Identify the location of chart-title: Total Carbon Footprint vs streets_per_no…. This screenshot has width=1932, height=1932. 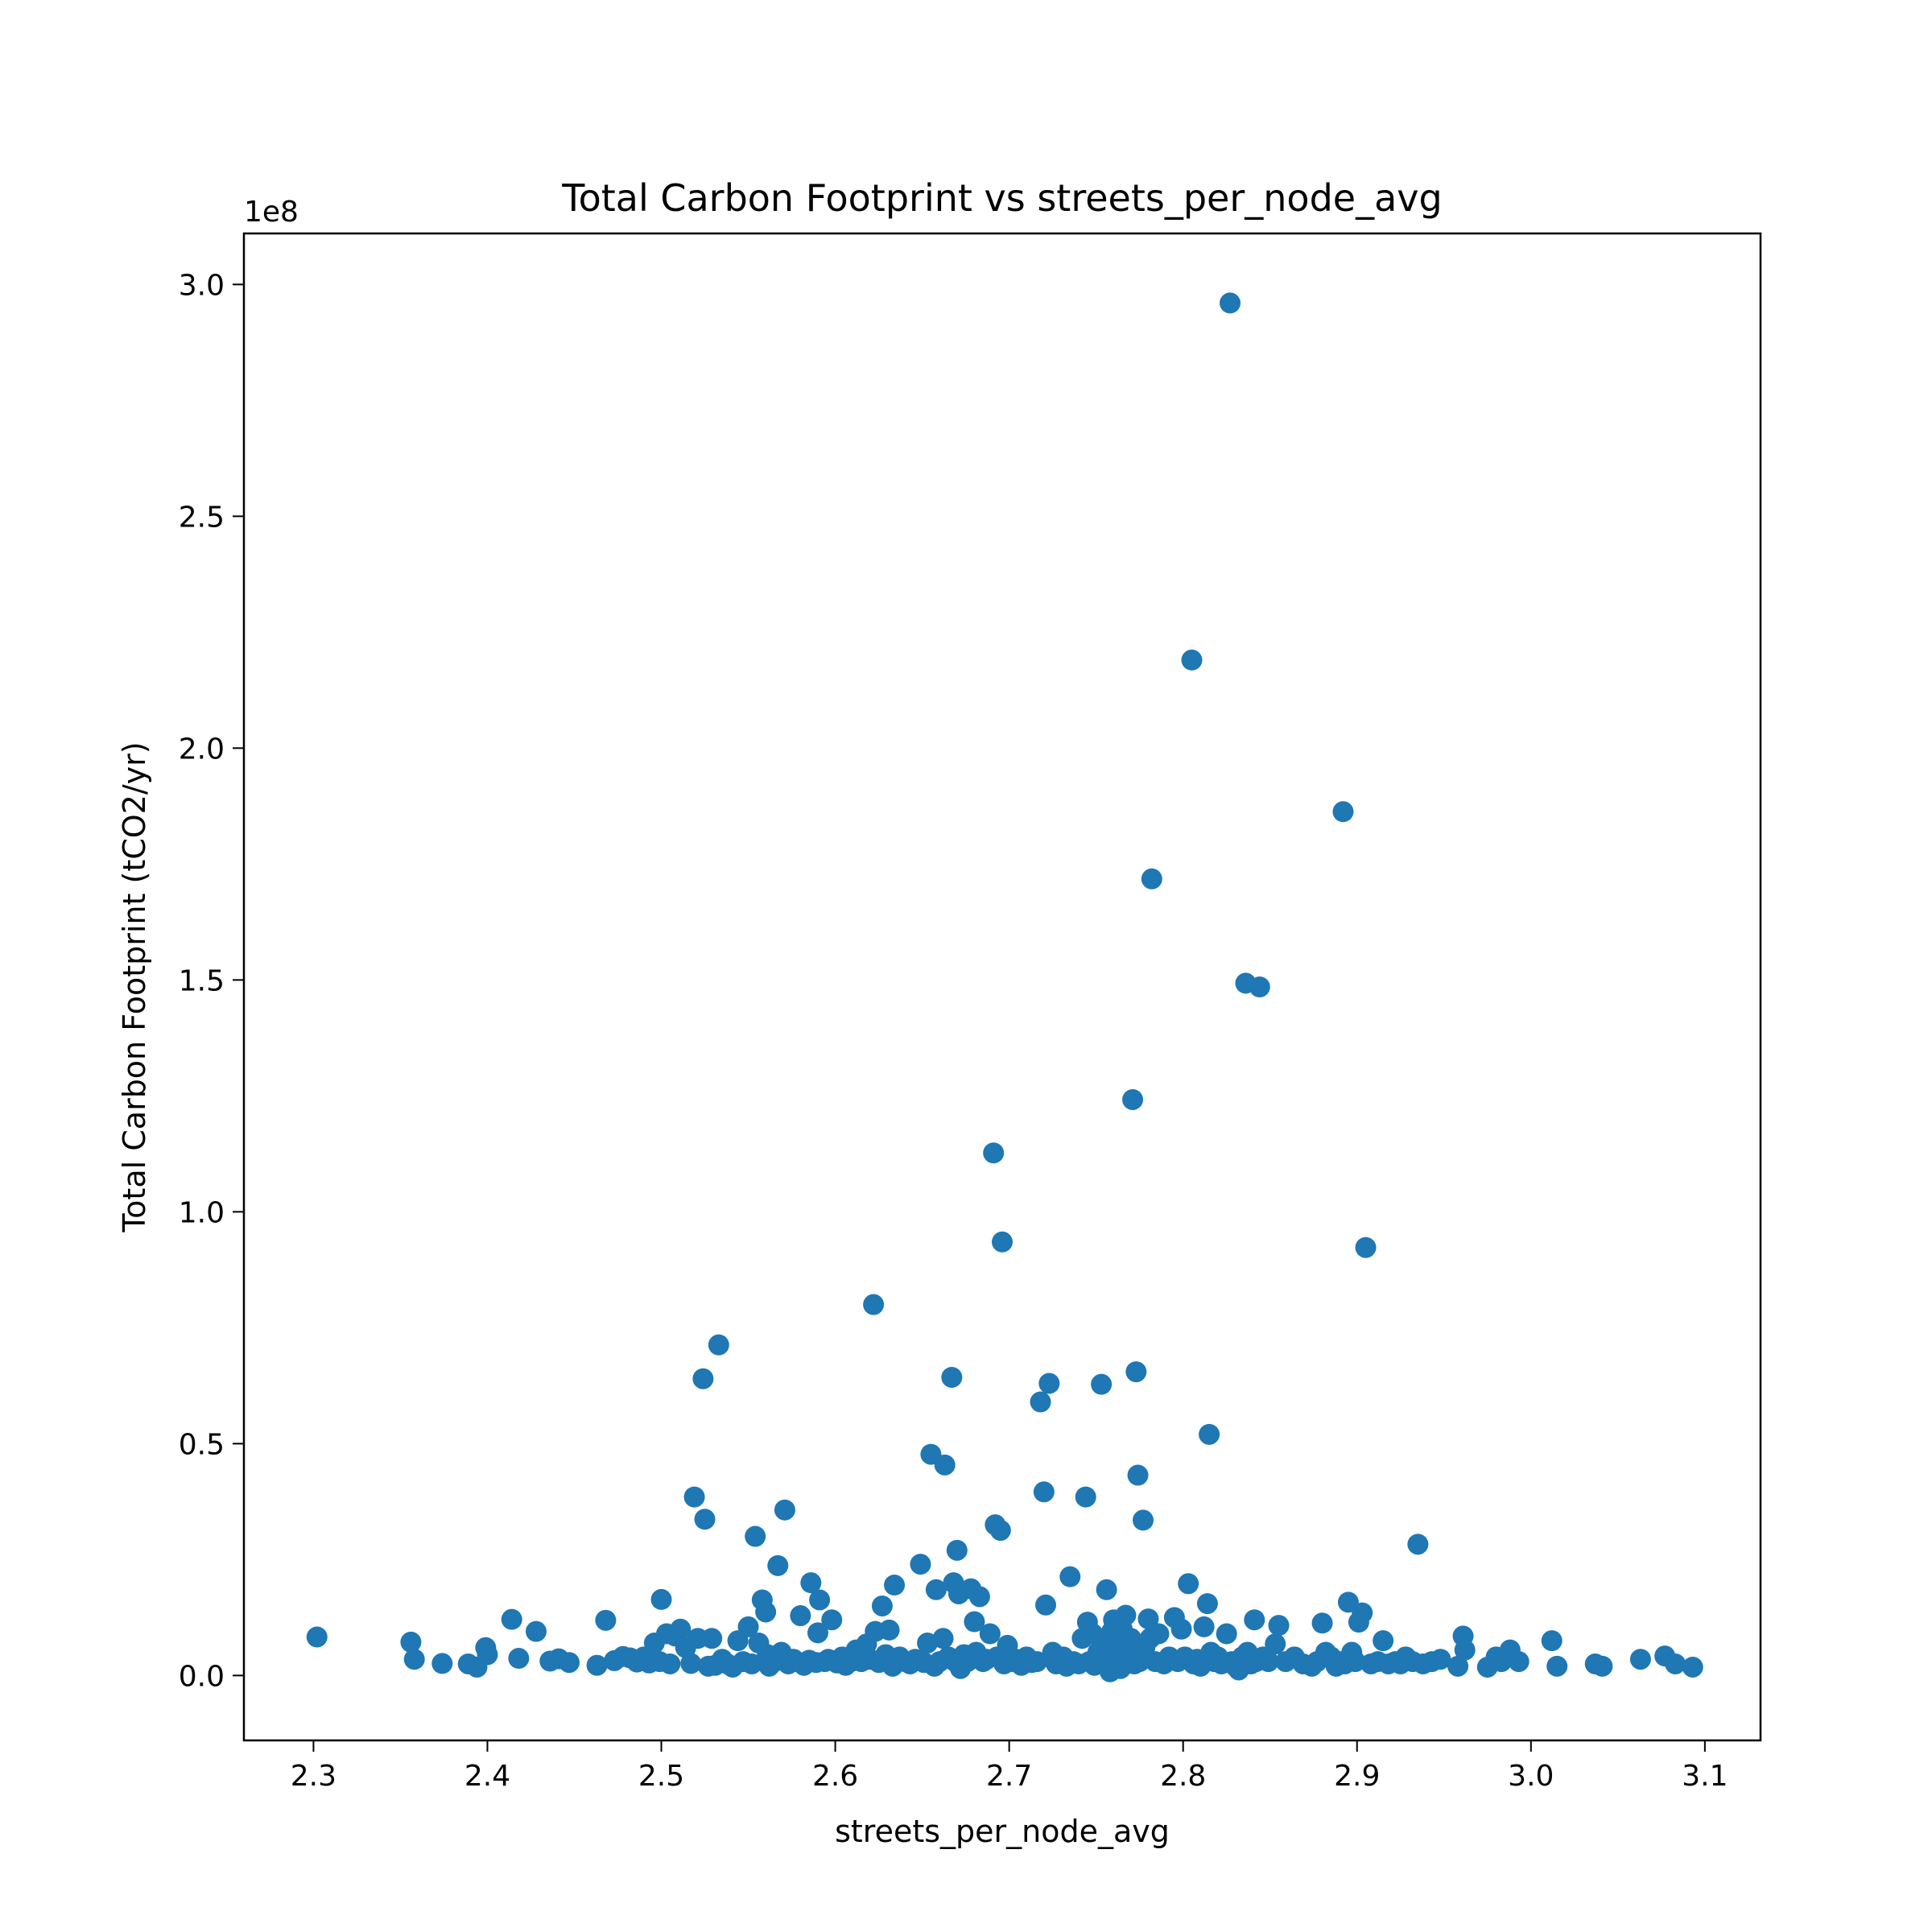
(1001, 198).